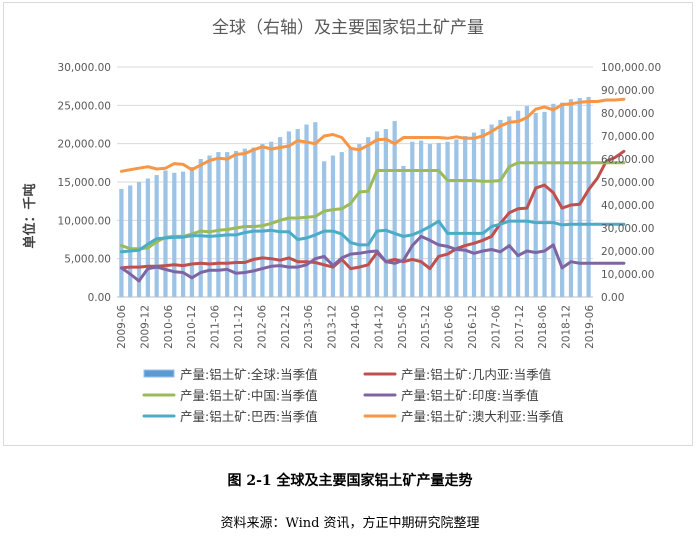 This screenshot has width=700, height=537. What do you see at coordinates (309, 327) in the screenshot?
I see `x-tick-label: 2013-06` at bounding box center [309, 327].